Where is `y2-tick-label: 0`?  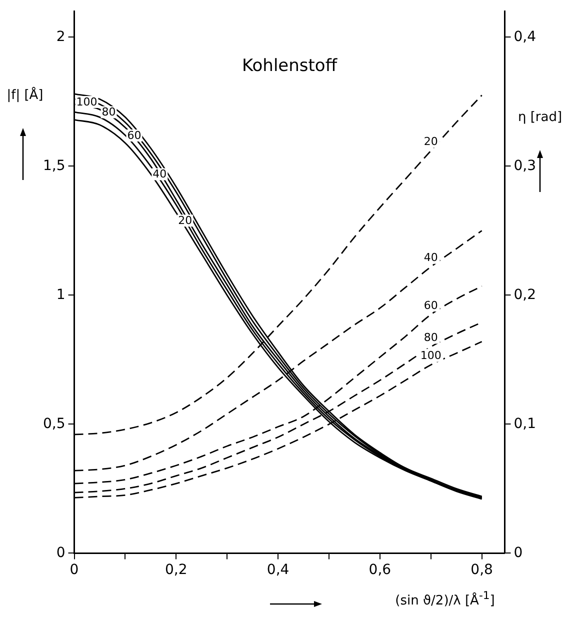 y2-tick-label: 0 is located at coordinates (518, 552).